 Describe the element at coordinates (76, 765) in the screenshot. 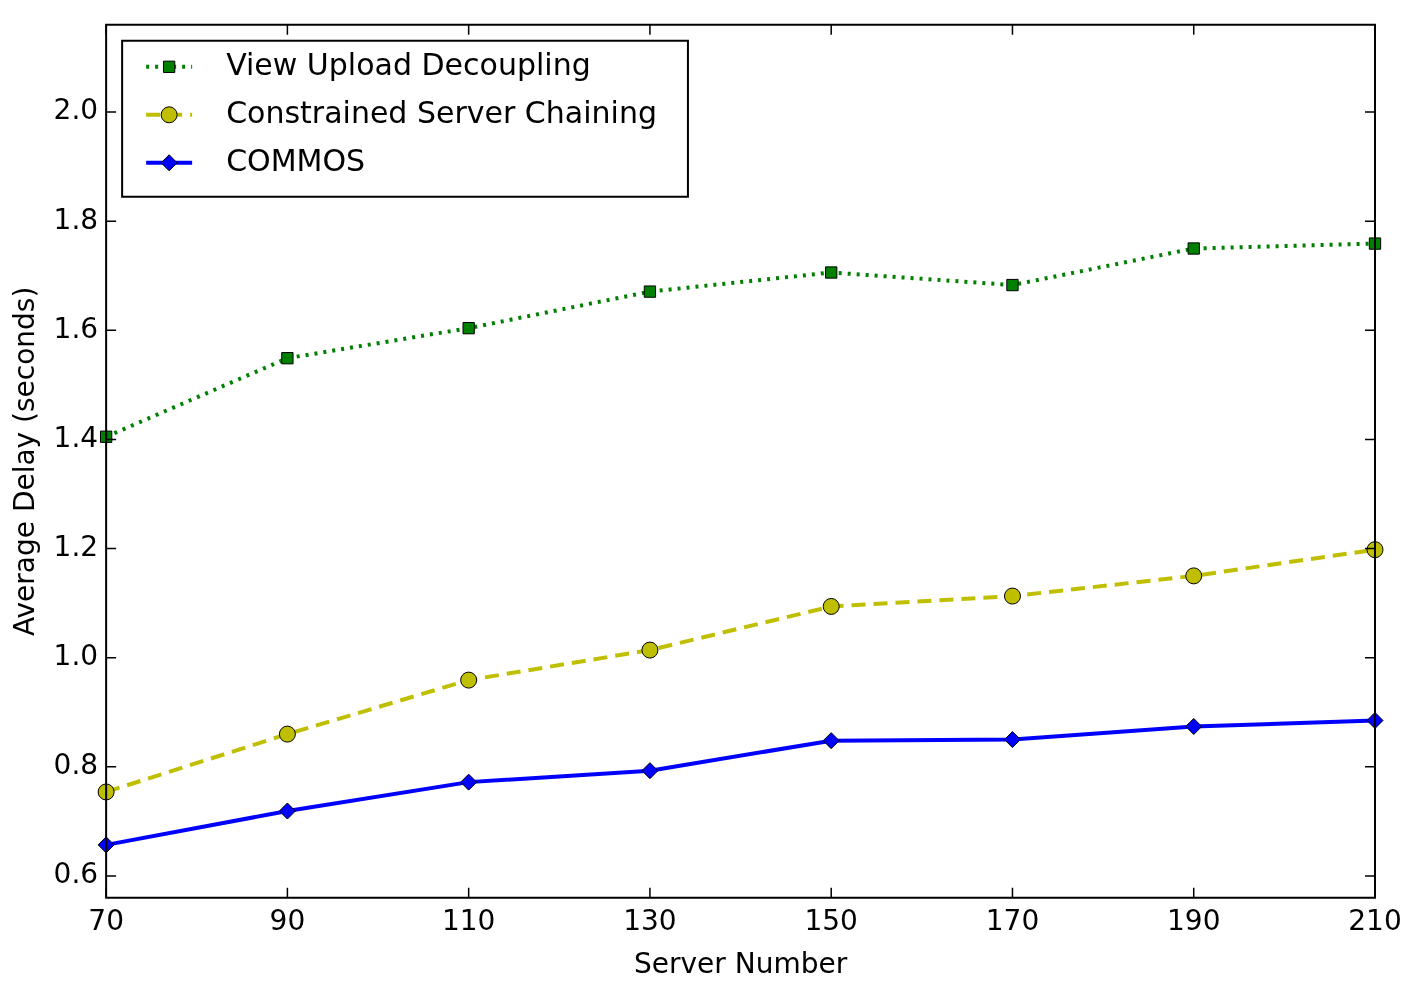

I see `y-tick-label: 0.8` at that location.